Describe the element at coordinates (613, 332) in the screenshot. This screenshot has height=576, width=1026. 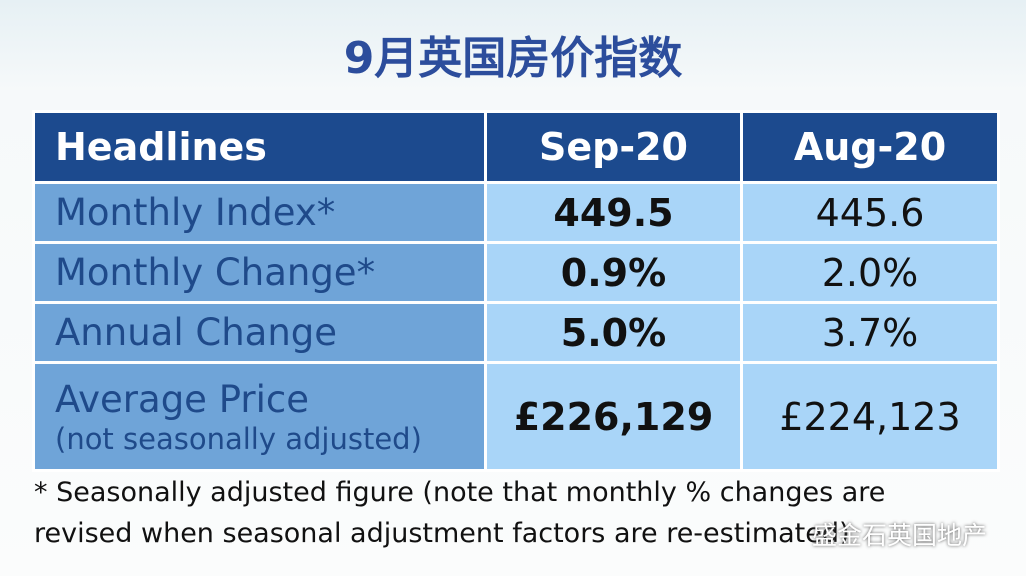
I see `cell: 5.0%` at that location.